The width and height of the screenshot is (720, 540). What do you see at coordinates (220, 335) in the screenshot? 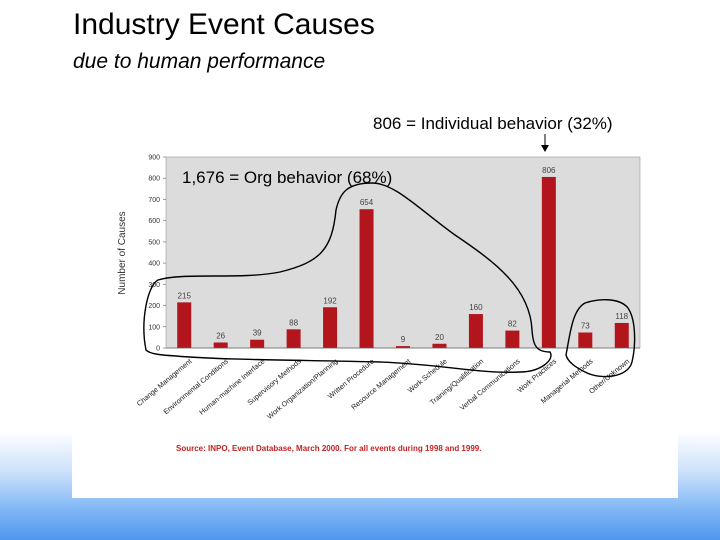
I see `bar-value-label: 26` at bounding box center [220, 335].